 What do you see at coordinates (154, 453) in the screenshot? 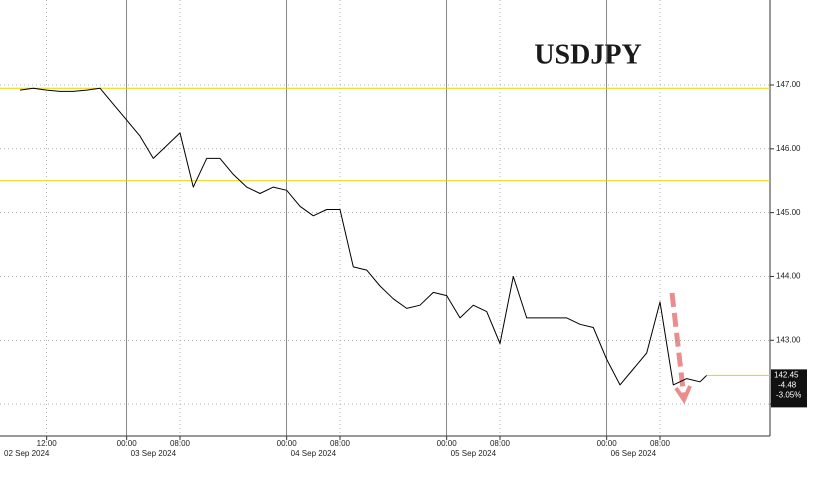
I see `x-date-label: 03 Sep 2024` at bounding box center [154, 453].